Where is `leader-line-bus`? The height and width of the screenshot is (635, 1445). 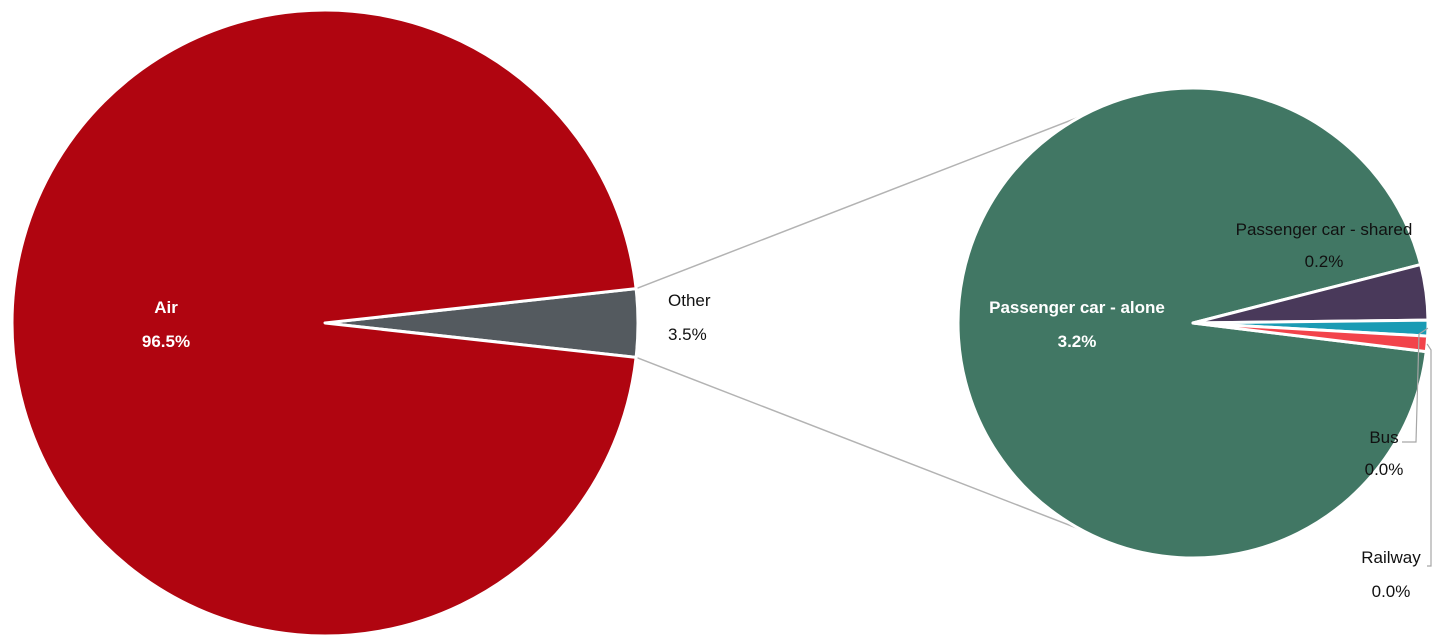 leader-line-bus is located at coordinates (1415, 385).